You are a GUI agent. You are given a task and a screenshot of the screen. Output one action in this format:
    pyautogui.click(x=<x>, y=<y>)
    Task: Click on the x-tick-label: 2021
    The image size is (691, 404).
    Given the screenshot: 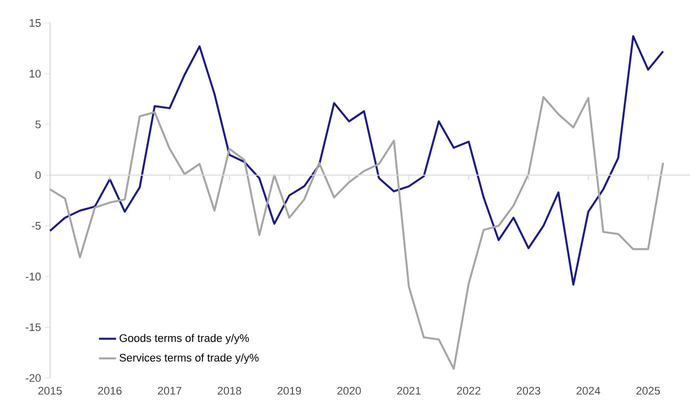 What is the action you would take?
    pyautogui.click(x=409, y=390)
    